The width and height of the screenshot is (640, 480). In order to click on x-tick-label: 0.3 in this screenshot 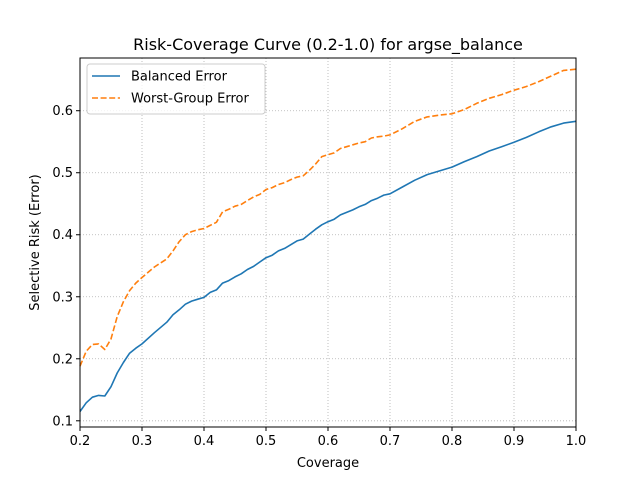, I will do `click(142, 441)`.